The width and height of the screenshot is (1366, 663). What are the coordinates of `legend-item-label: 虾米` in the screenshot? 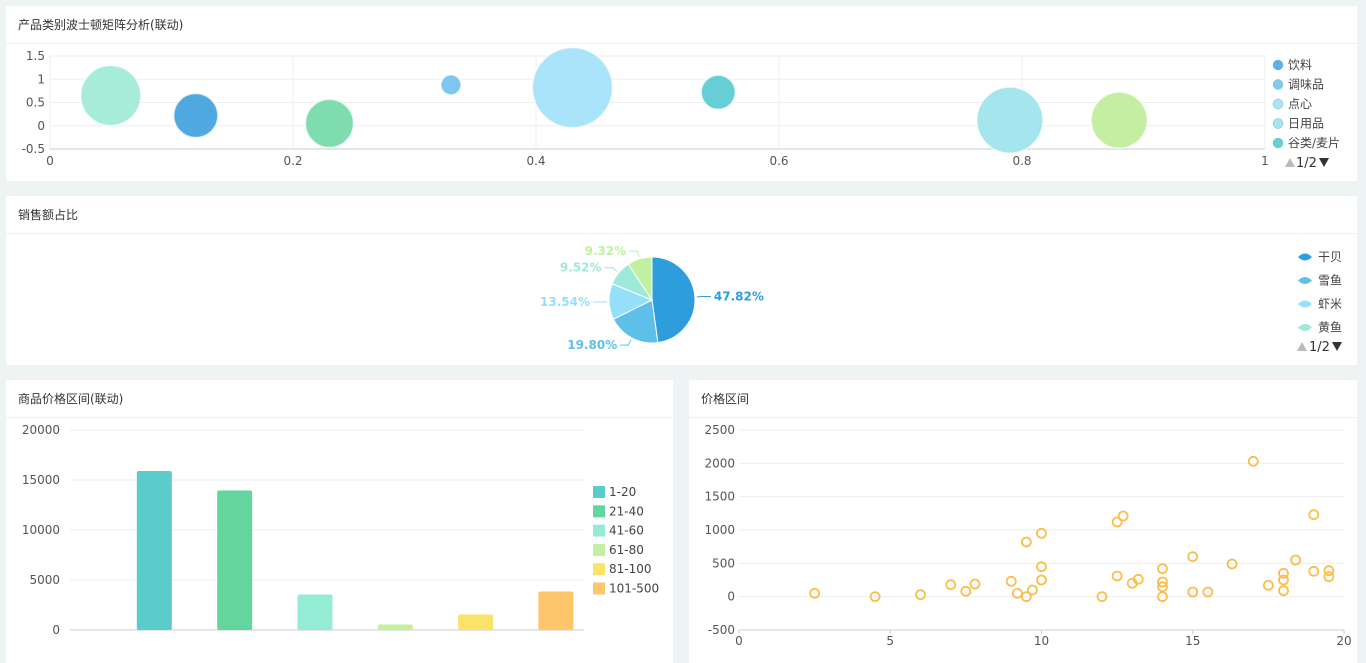 It's located at (1330, 304).